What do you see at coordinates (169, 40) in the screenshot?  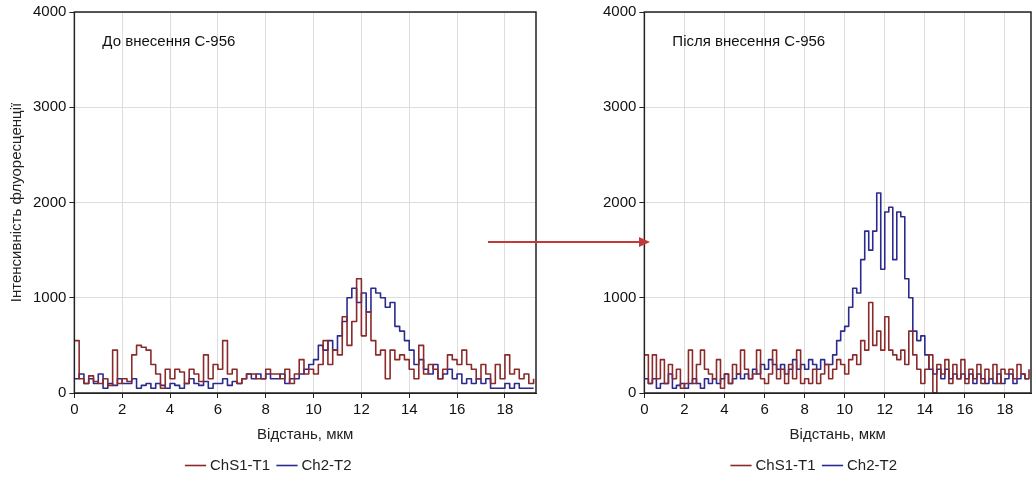 I see `annotation: До внесення С-956` at bounding box center [169, 40].